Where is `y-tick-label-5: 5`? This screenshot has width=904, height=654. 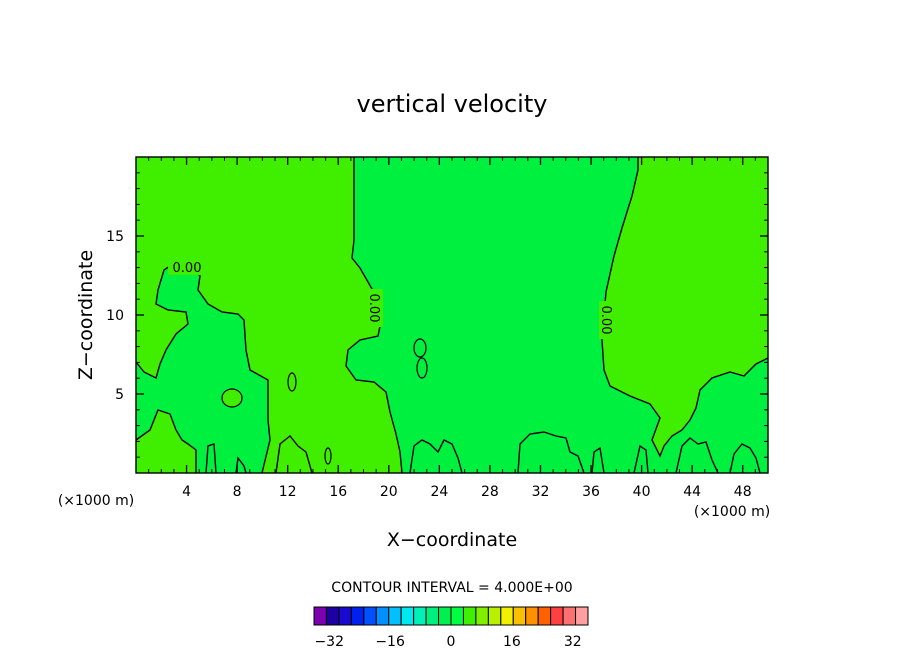
y-tick-label-5: 5 is located at coordinates (119, 395).